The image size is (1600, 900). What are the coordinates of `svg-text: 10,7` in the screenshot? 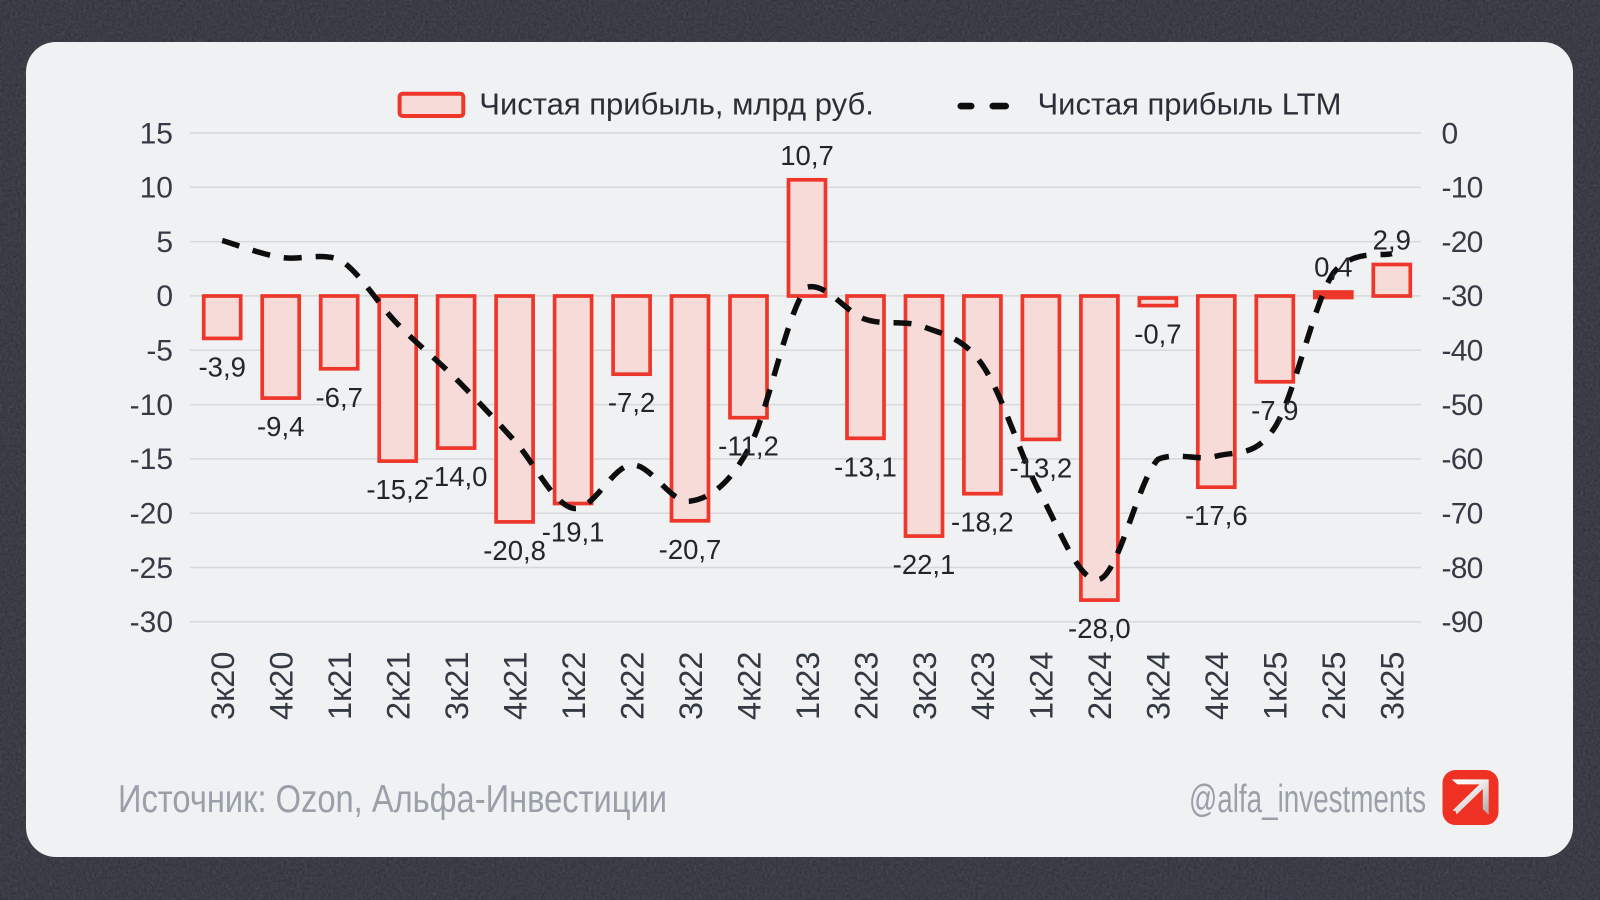 It's located at (807, 155).